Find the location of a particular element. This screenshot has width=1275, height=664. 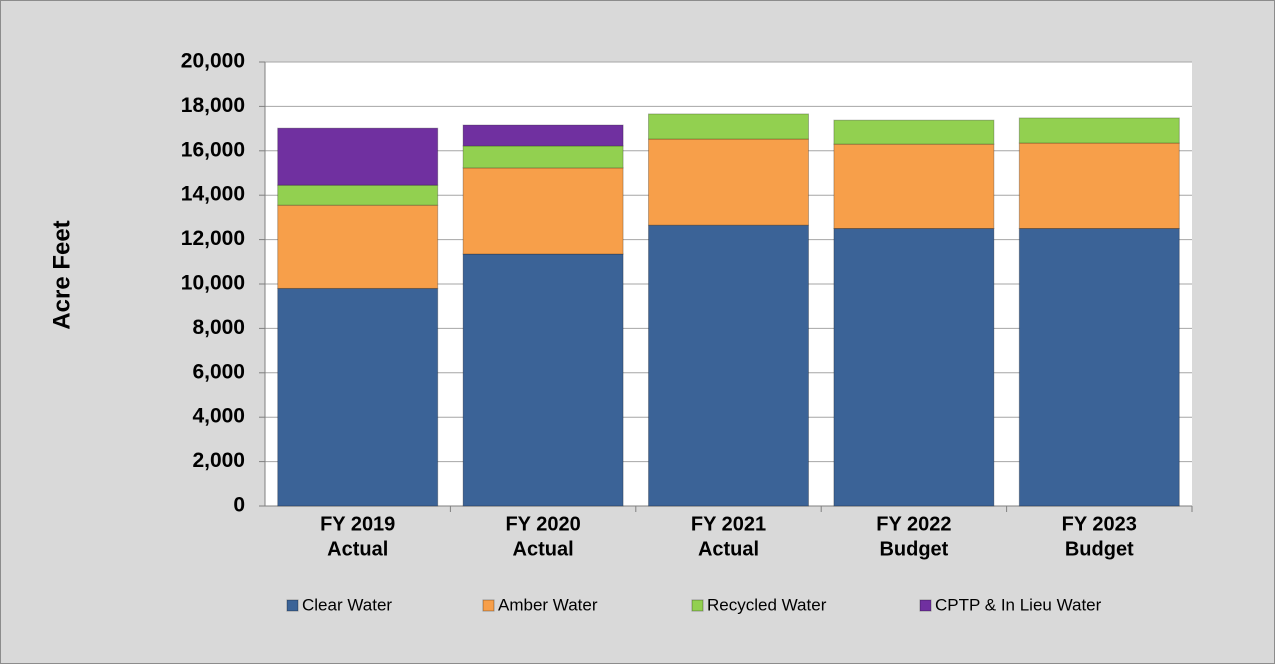

y-tick-label: 10,000 is located at coordinates (213, 283).